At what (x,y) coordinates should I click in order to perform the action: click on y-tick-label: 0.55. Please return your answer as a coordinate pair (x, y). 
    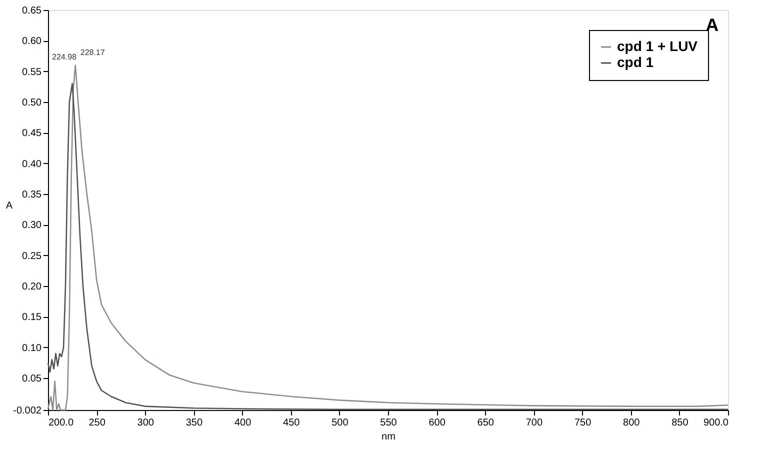
    Looking at the image, I should click on (32, 72).